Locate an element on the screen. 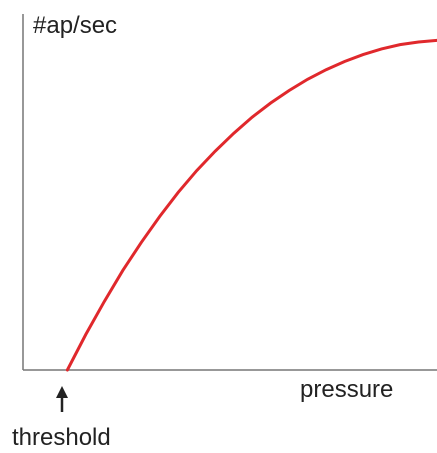 Image resolution: width=437 pixels, height=453 pixels. threshold-annotation: threshold is located at coordinates (61, 418).